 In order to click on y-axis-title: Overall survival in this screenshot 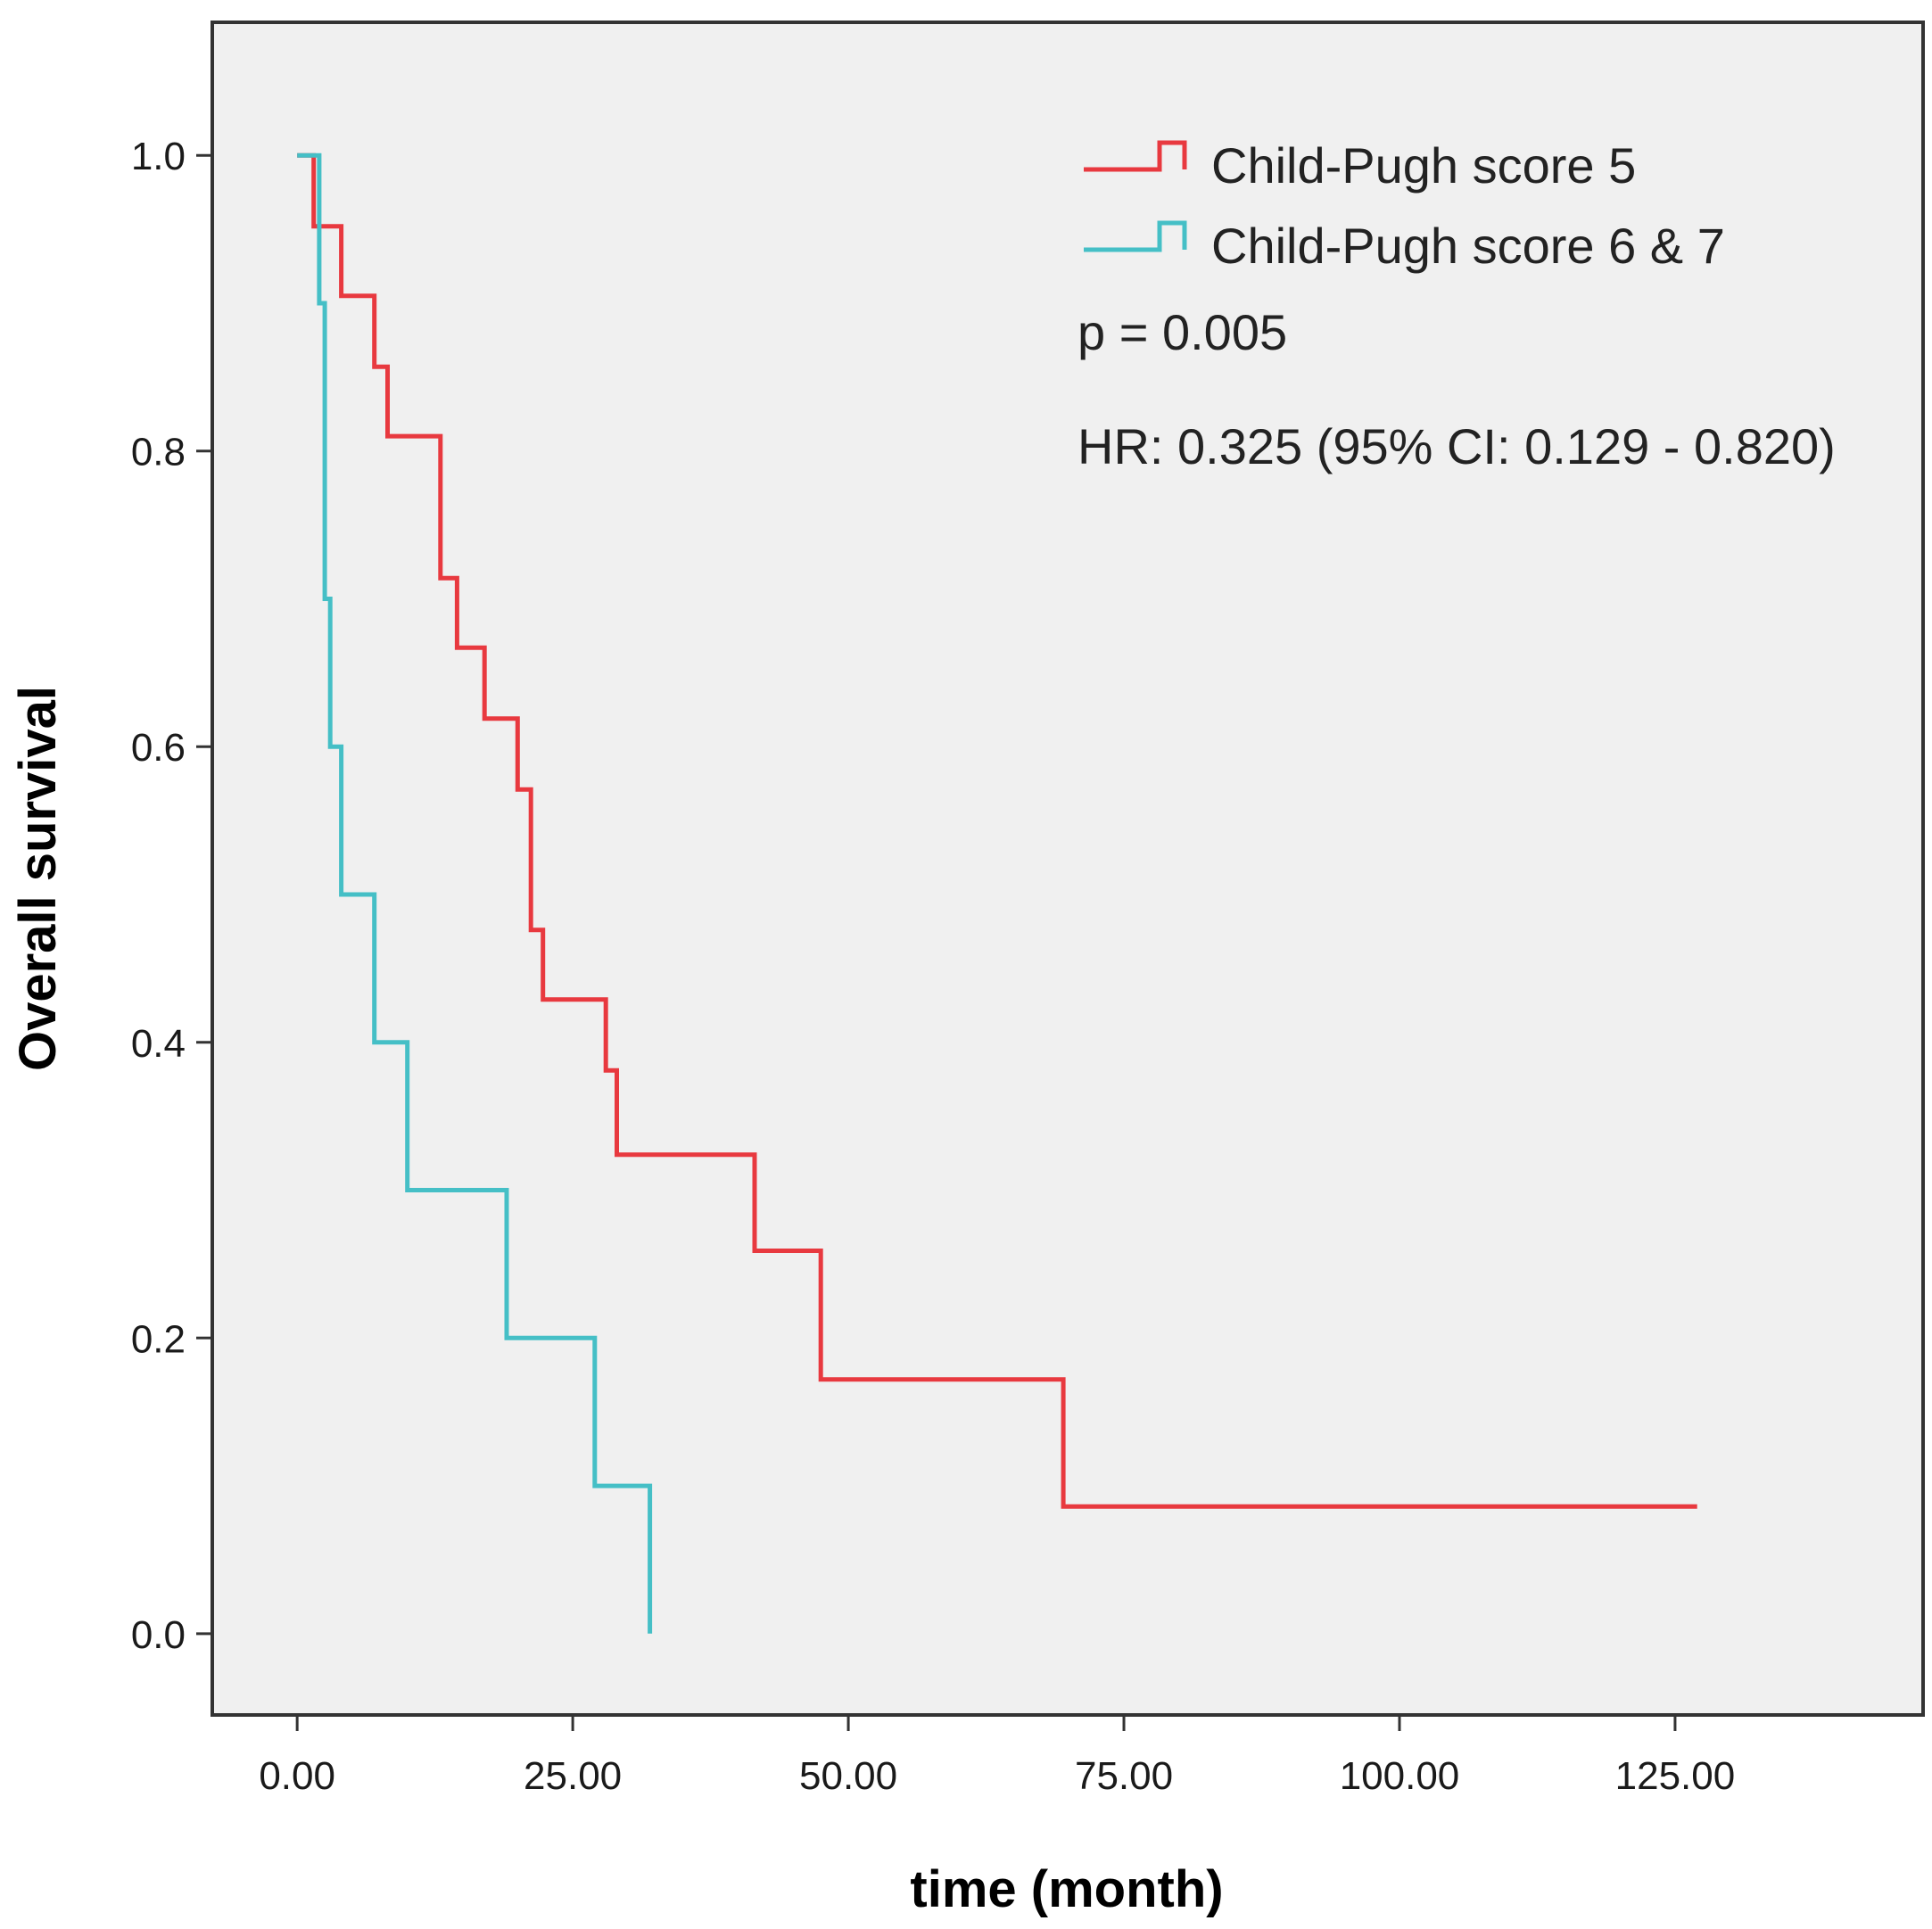, I will do `click(38, 878)`.